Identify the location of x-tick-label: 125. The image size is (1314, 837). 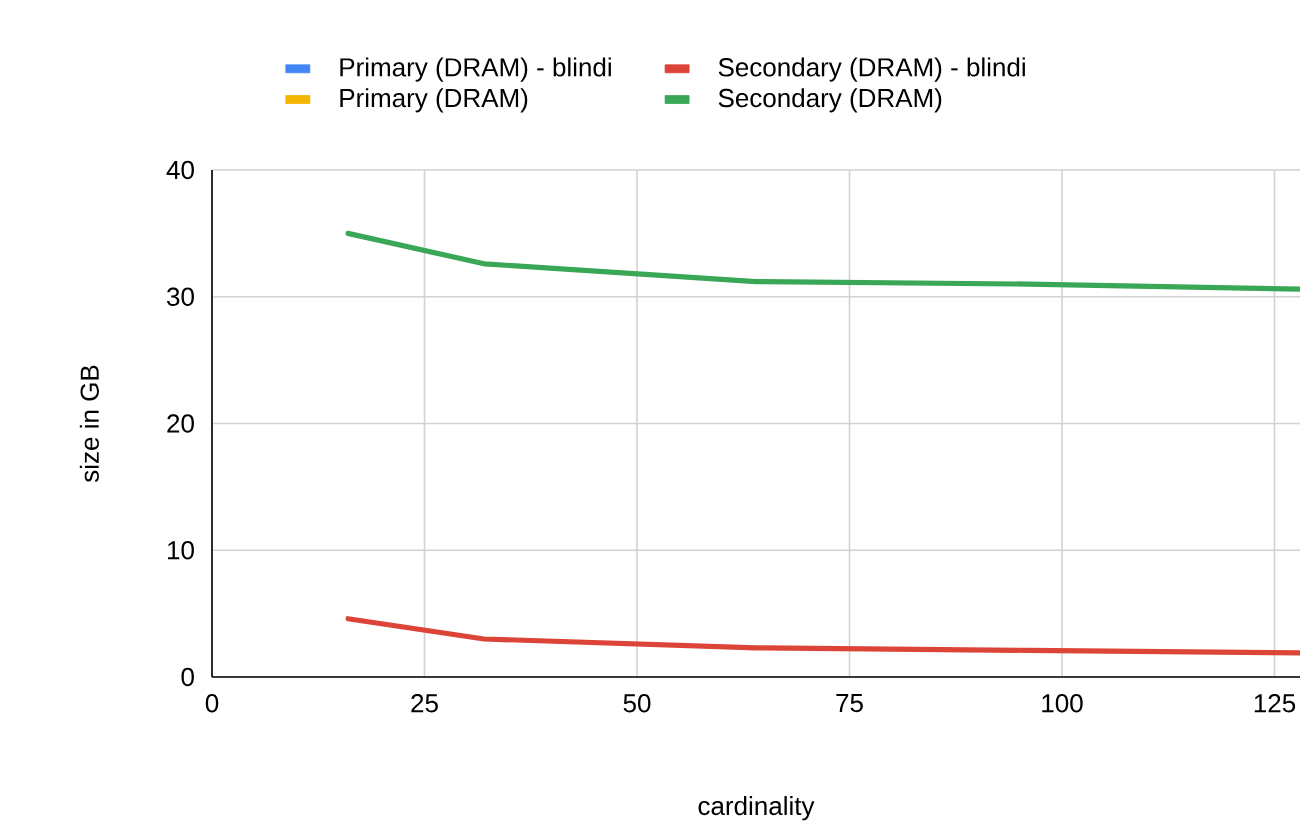
(1275, 703).